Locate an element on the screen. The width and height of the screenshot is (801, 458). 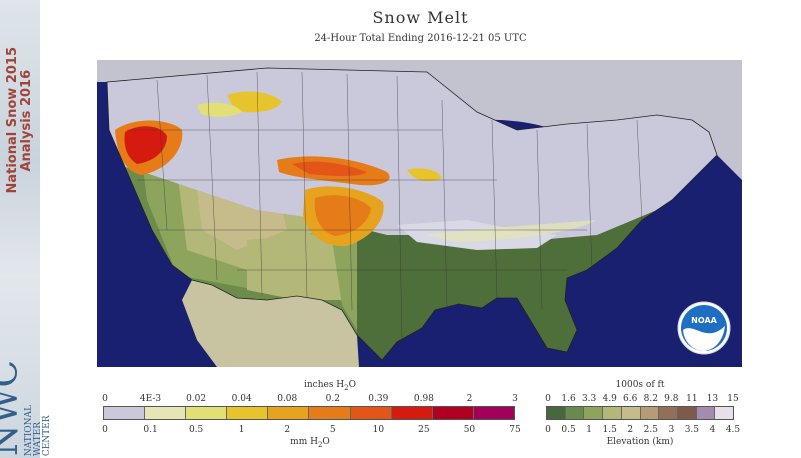
melt-inch-tick-label: 0.2 is located at coordinates (332, 399).